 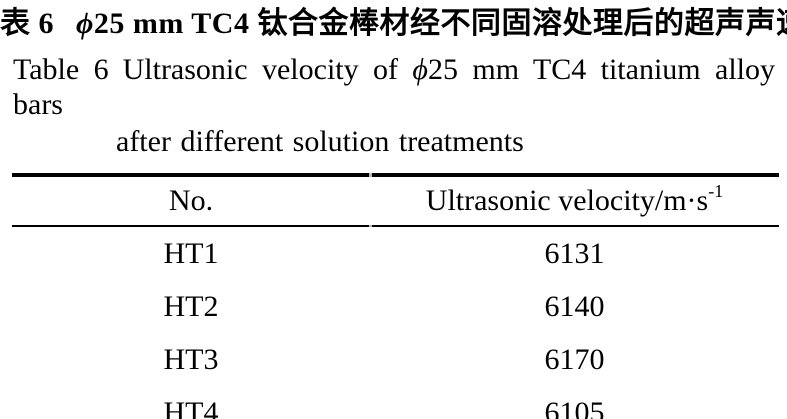 I want to click on column-header-velocity: Ultrasonic velocity/m·s-1, so click(x=574, y=199).